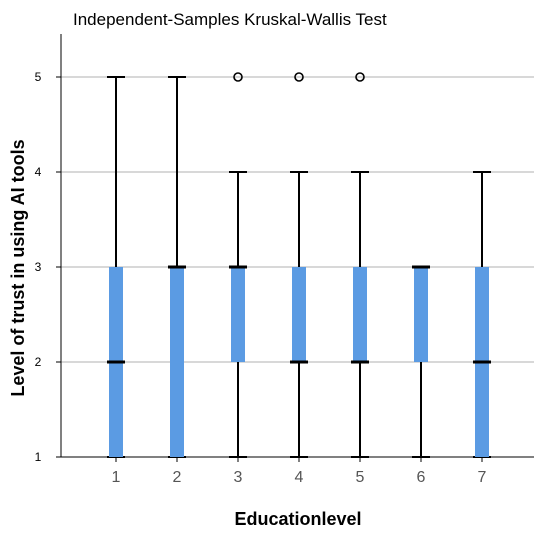  Describe the element at coordinates (482, 477) in the screenshot. I see `x-tick-label: 7` at that location.